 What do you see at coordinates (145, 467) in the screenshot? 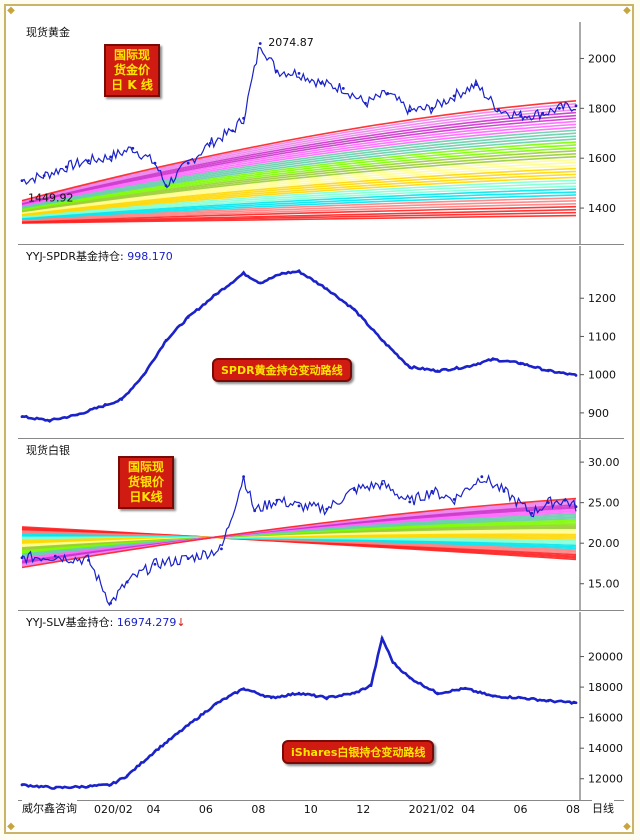
I see `silver-badge-line: 国际现` at bounding box center [145, 467].